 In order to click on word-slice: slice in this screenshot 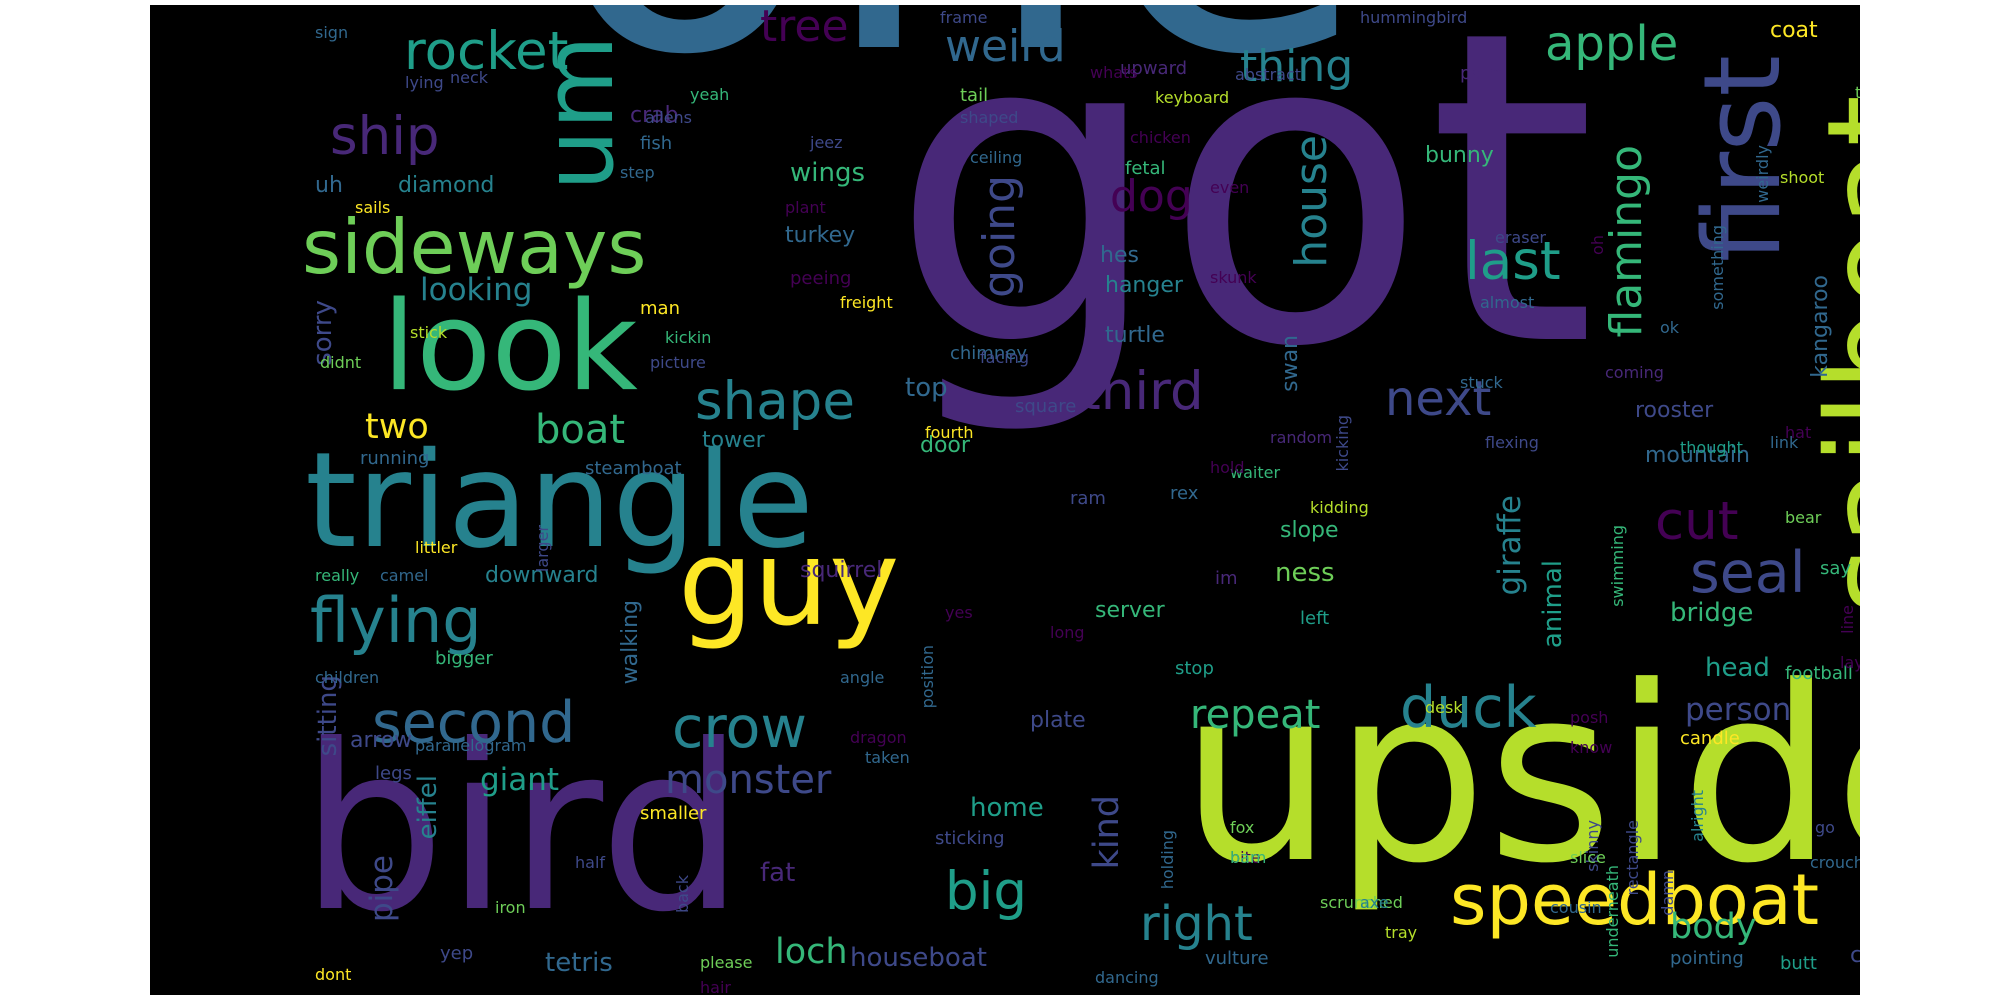, I will do `click(1588, 857)`.